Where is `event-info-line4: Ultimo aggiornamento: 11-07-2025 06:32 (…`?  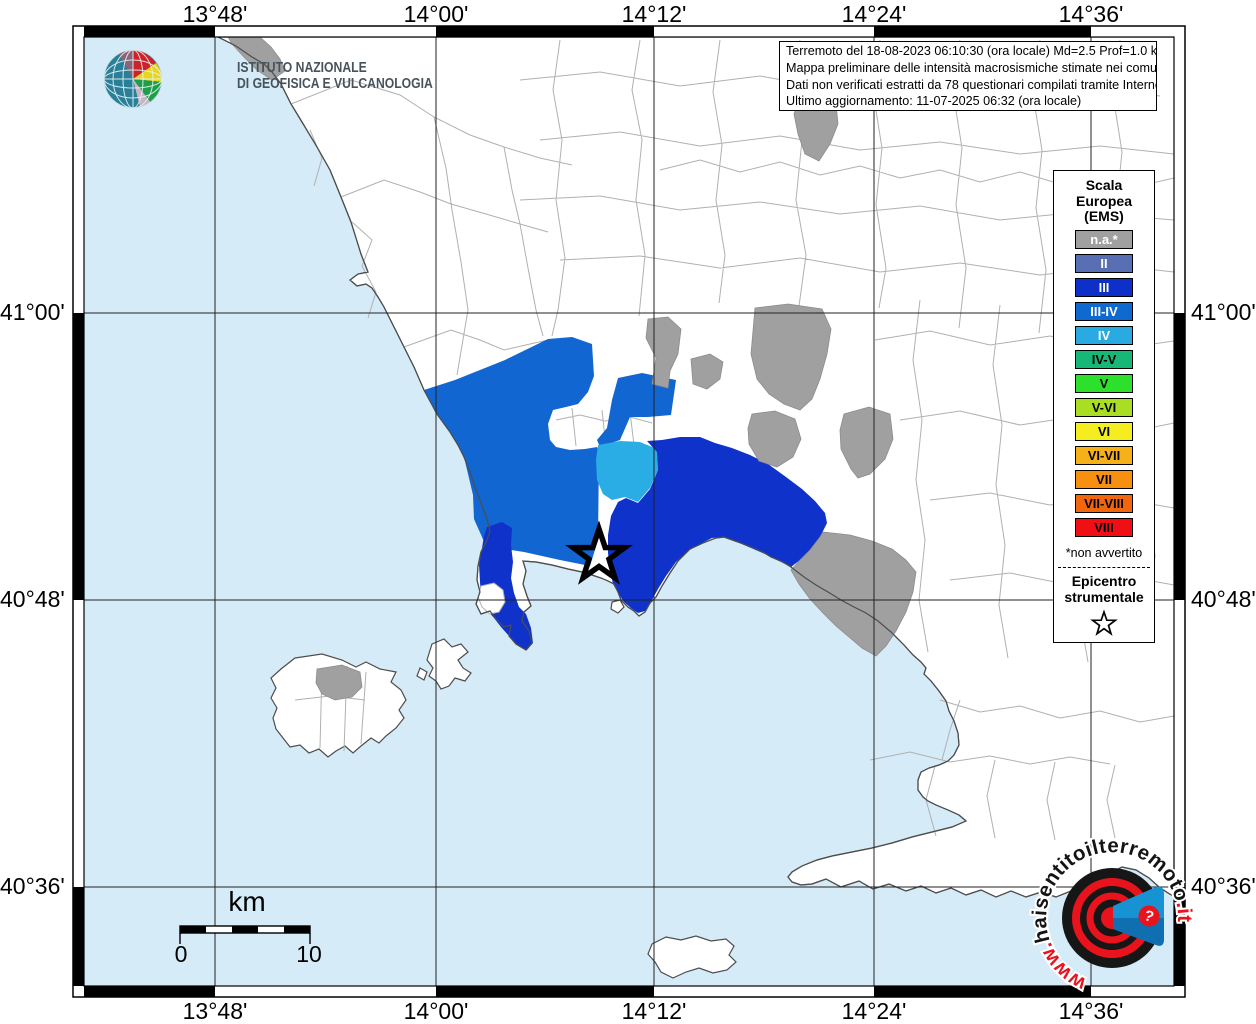 event-info-line4: Ultimo aggiornamento: 11-07-2025 06:32 (… is located at coordinates (934, 101).